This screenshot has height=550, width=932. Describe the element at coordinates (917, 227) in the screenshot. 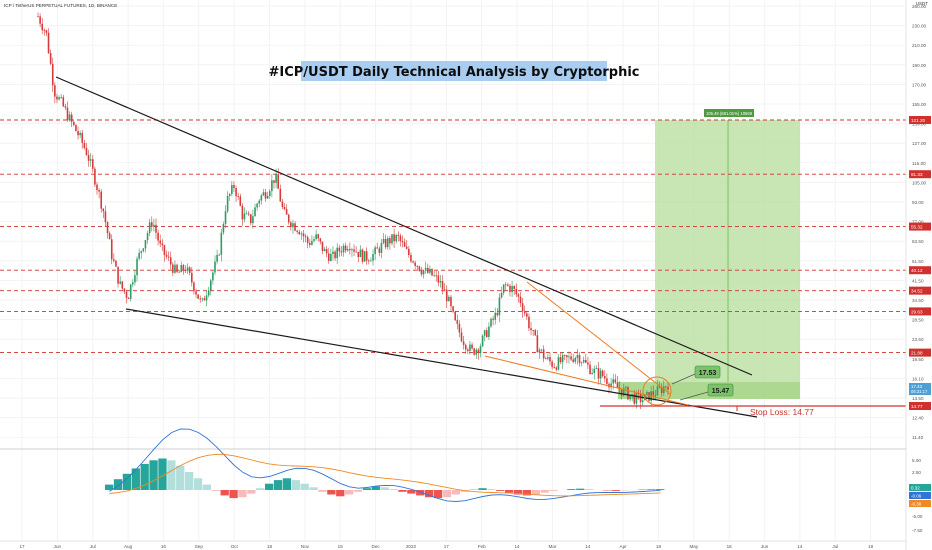

I see `resistance-price: 55.32` at that location.